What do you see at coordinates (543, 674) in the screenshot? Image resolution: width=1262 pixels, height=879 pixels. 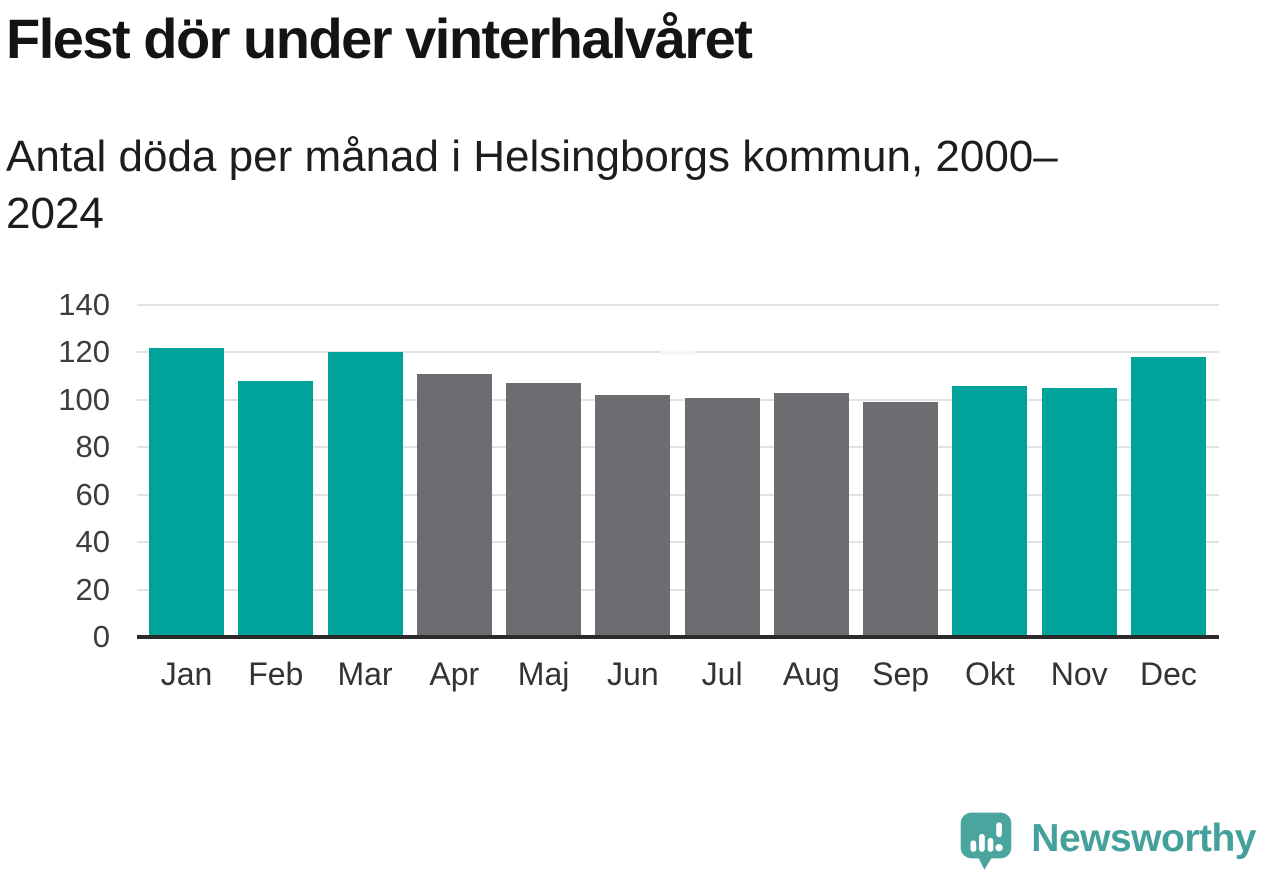 I see `month-label-maj: Maj` at bounding box center [543, 674].